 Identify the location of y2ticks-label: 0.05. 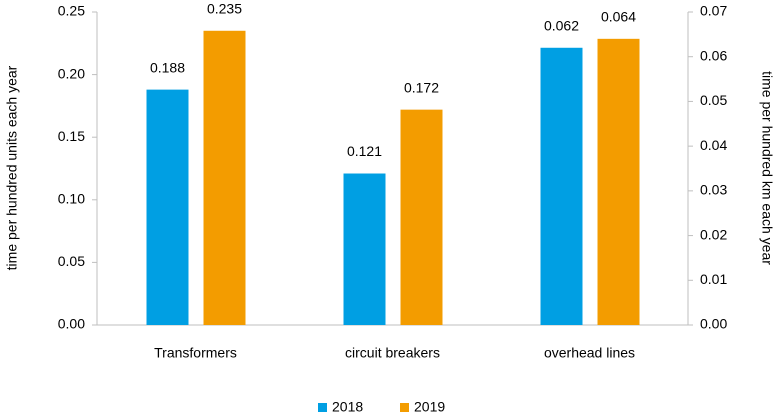
(713, 100).